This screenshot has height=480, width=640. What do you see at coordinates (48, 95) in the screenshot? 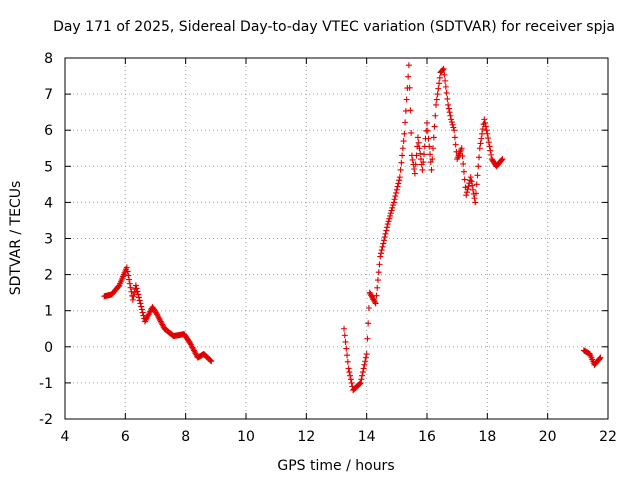
I see `y-tick-label: 7` at bounding box center [48, 95].